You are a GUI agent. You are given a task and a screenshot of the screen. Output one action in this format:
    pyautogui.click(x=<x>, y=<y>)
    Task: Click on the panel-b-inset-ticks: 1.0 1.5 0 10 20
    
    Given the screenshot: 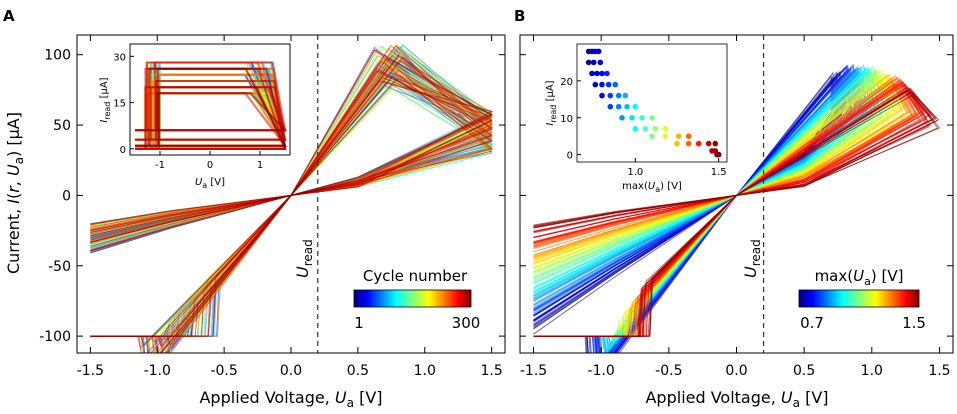 What is the action you would take?
    pyautogui.click(x=643, y=127)
    